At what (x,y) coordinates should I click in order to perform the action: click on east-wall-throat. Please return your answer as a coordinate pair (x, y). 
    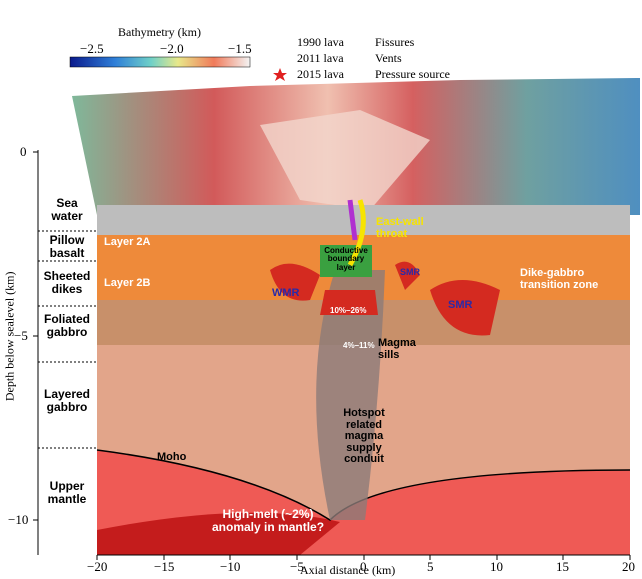
    Looking at the image, I should click on (356, 233).